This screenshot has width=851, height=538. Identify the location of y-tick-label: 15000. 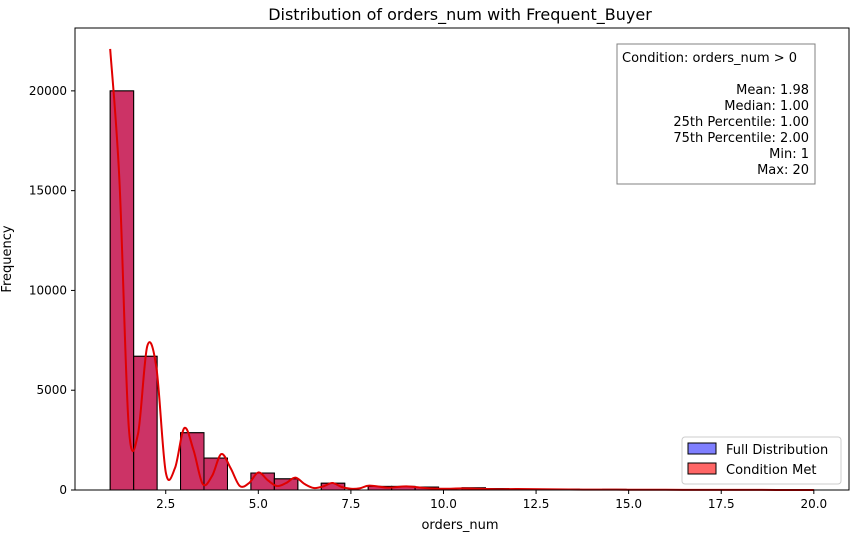
(48, 191).